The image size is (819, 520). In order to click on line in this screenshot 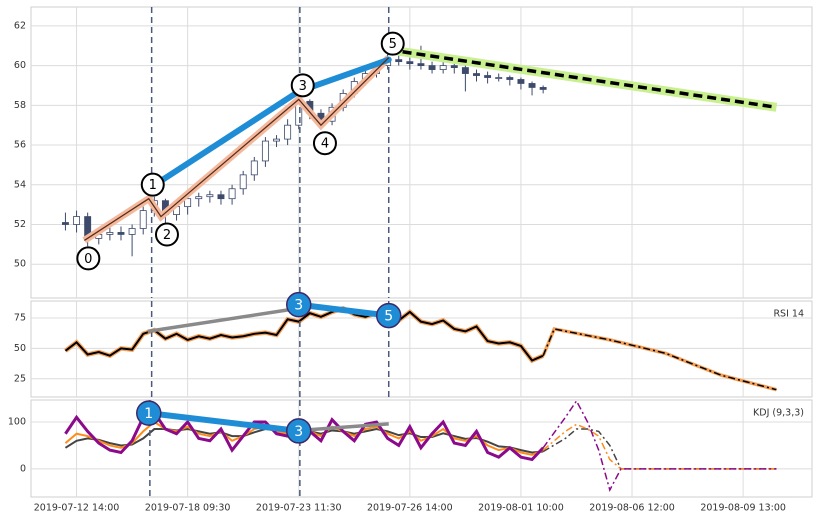, I will do `click(304, 334)`.